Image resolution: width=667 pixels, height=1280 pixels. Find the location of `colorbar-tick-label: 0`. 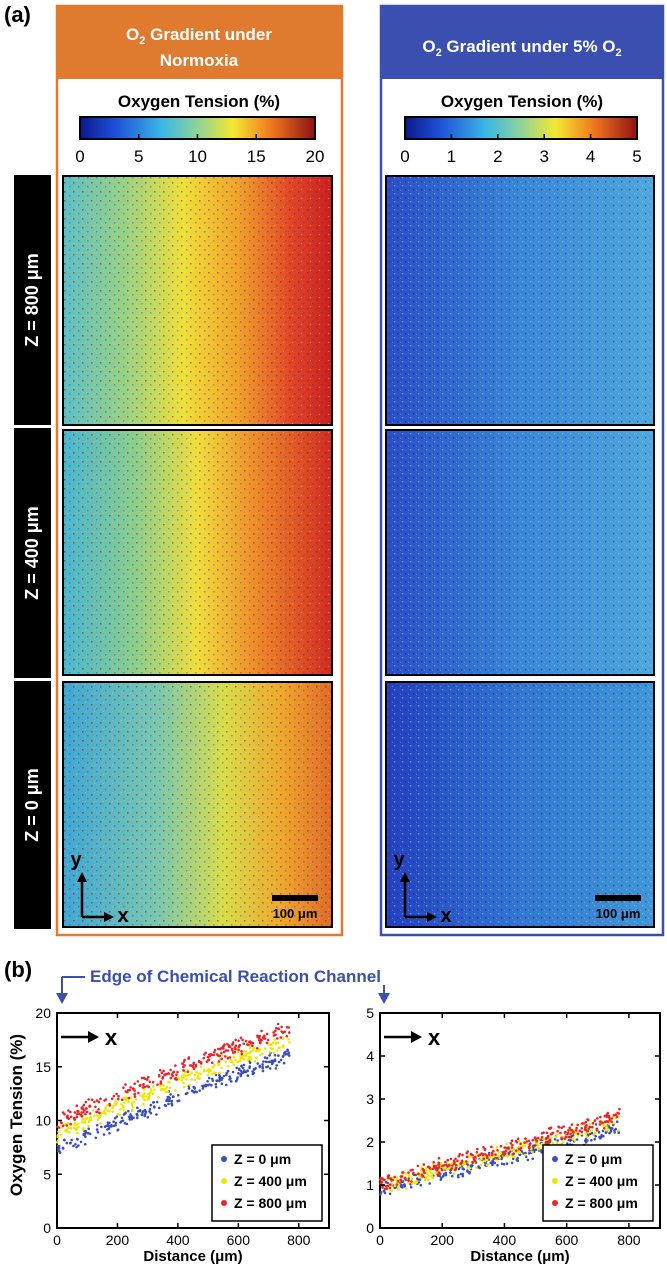

colorbar-tick-label: 0 is located at coordinates (404, 156).